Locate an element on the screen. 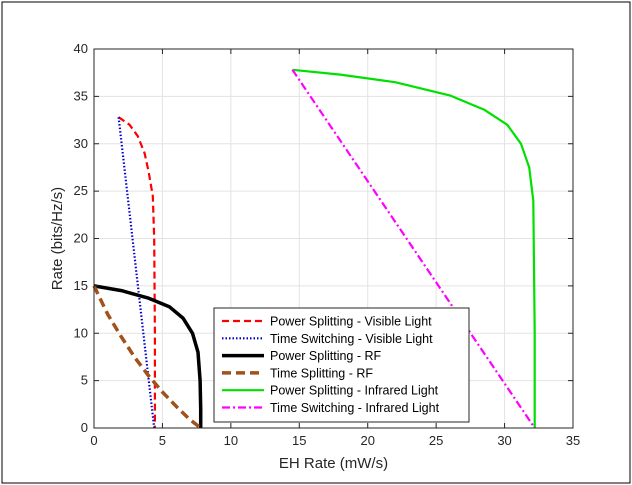  legend-entry: Time Switching - Visible Light is located at coordinates (351, 339).